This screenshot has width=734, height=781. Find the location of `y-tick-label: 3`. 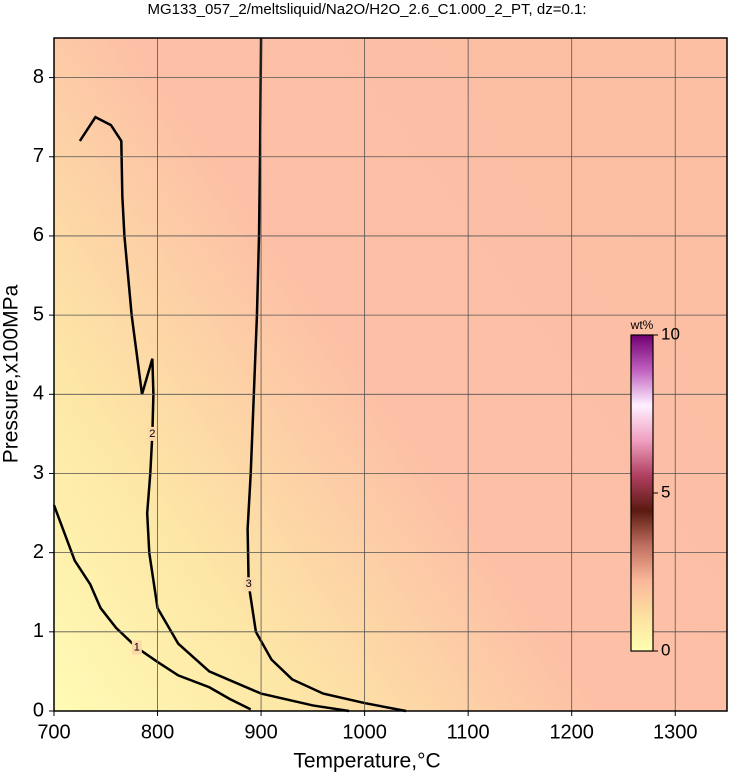

y-tick-label: 3 is located at coordinates (38, 473).